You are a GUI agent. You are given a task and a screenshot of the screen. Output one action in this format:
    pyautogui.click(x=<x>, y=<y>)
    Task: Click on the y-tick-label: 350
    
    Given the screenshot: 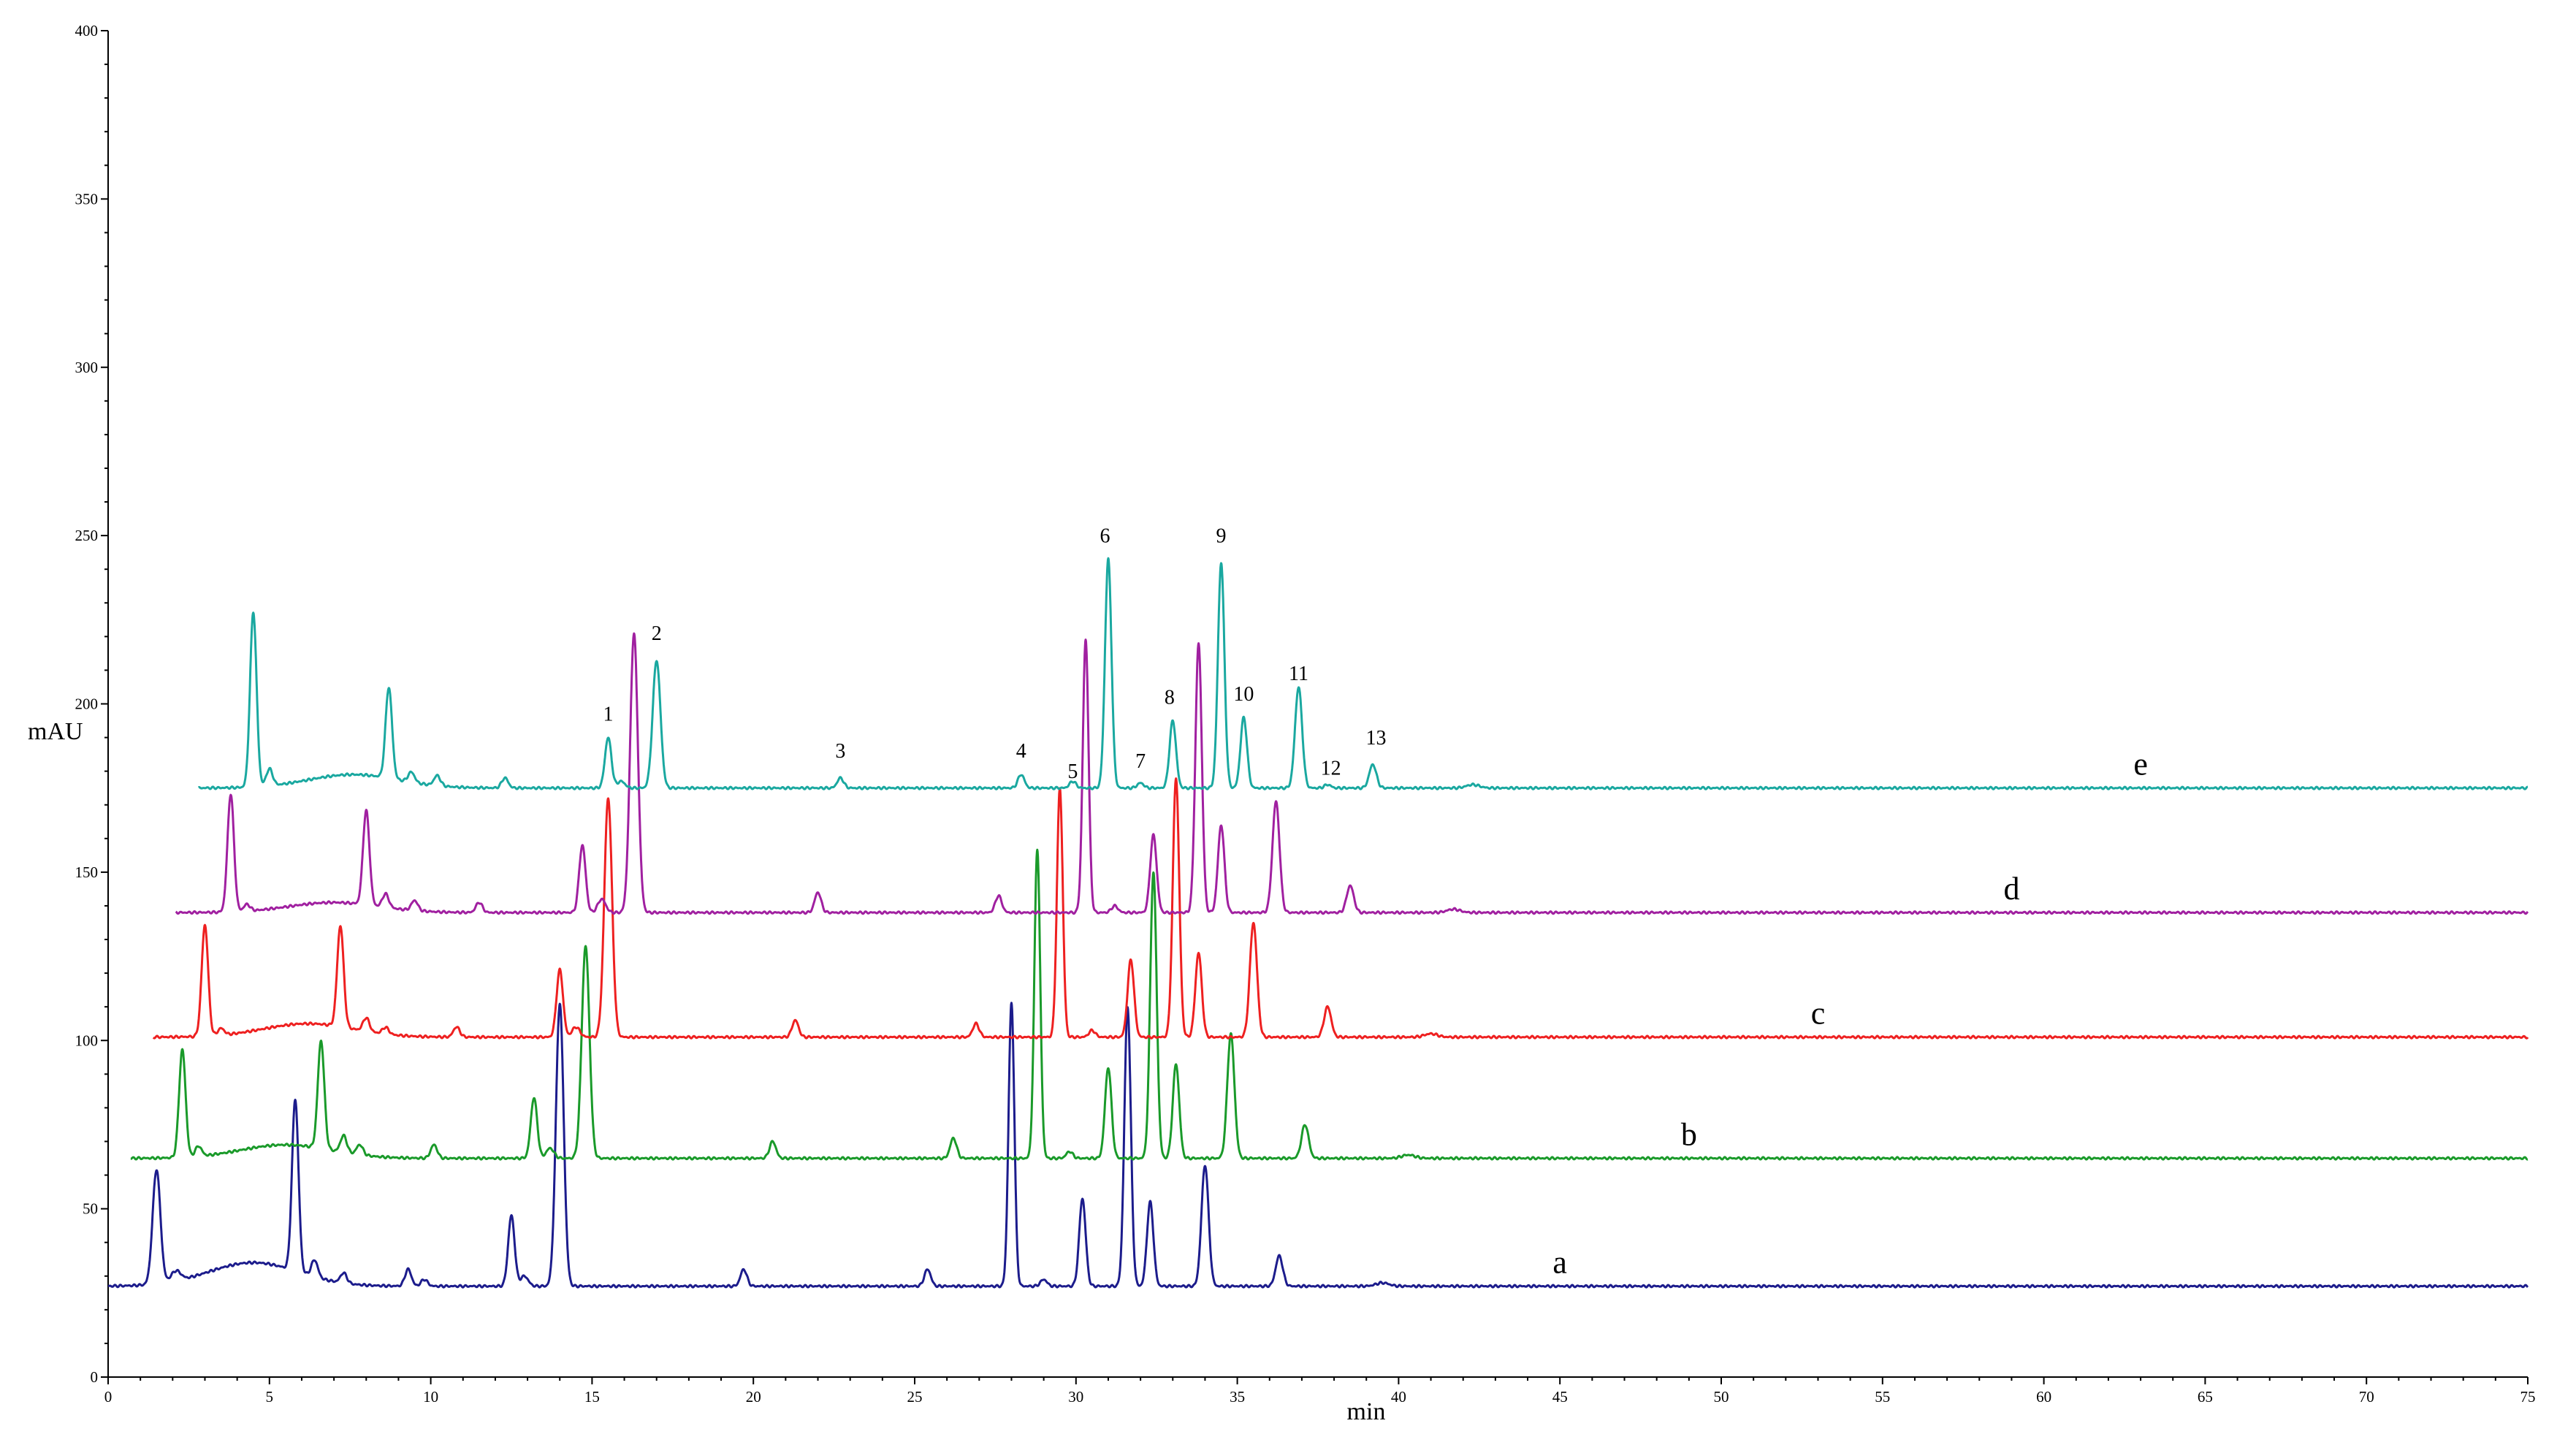 What is the action you would take?
    pyautogui.click(x=87, y=199)
    